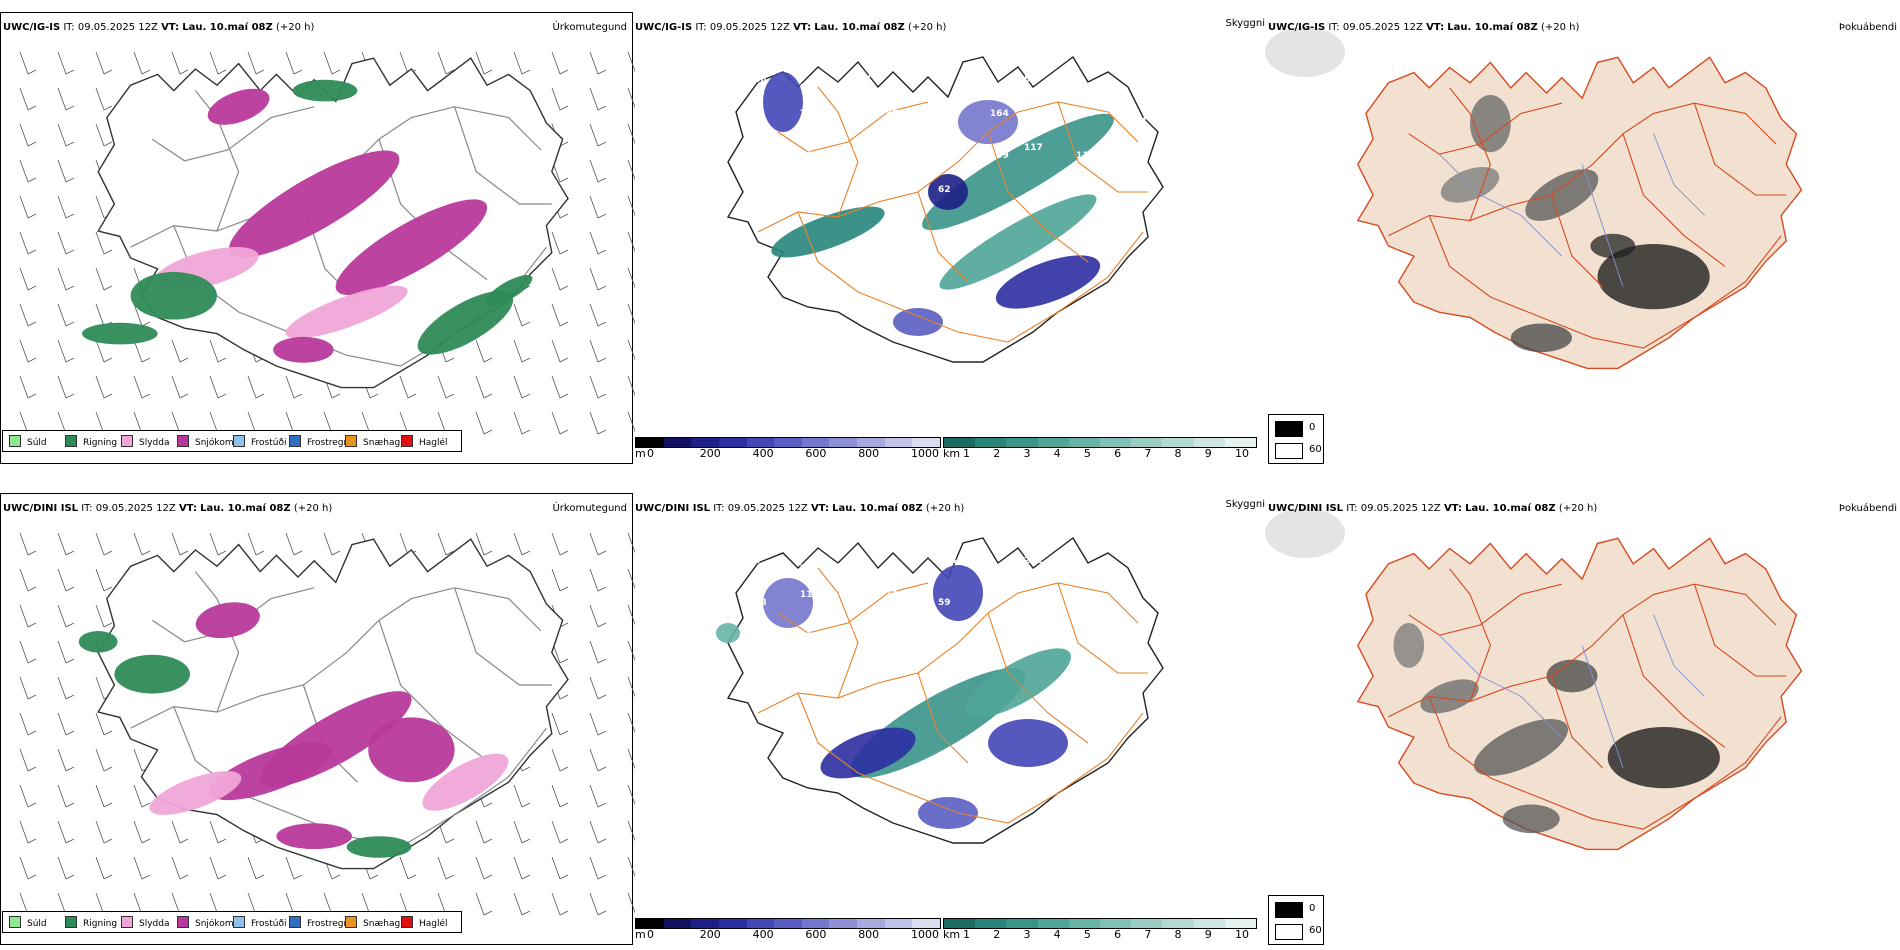 This screenshot has height=950, width=1900. I want to click on ceiling-label: 194, so click(1137, 122).